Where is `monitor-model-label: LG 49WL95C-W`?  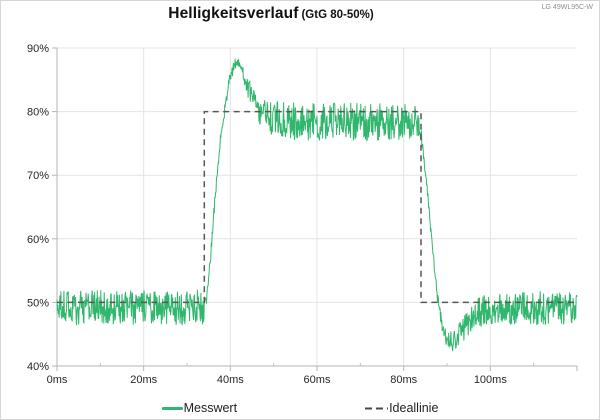
monitor-model-label: LG 49WL95C-W is located at coordinates (567, 7).